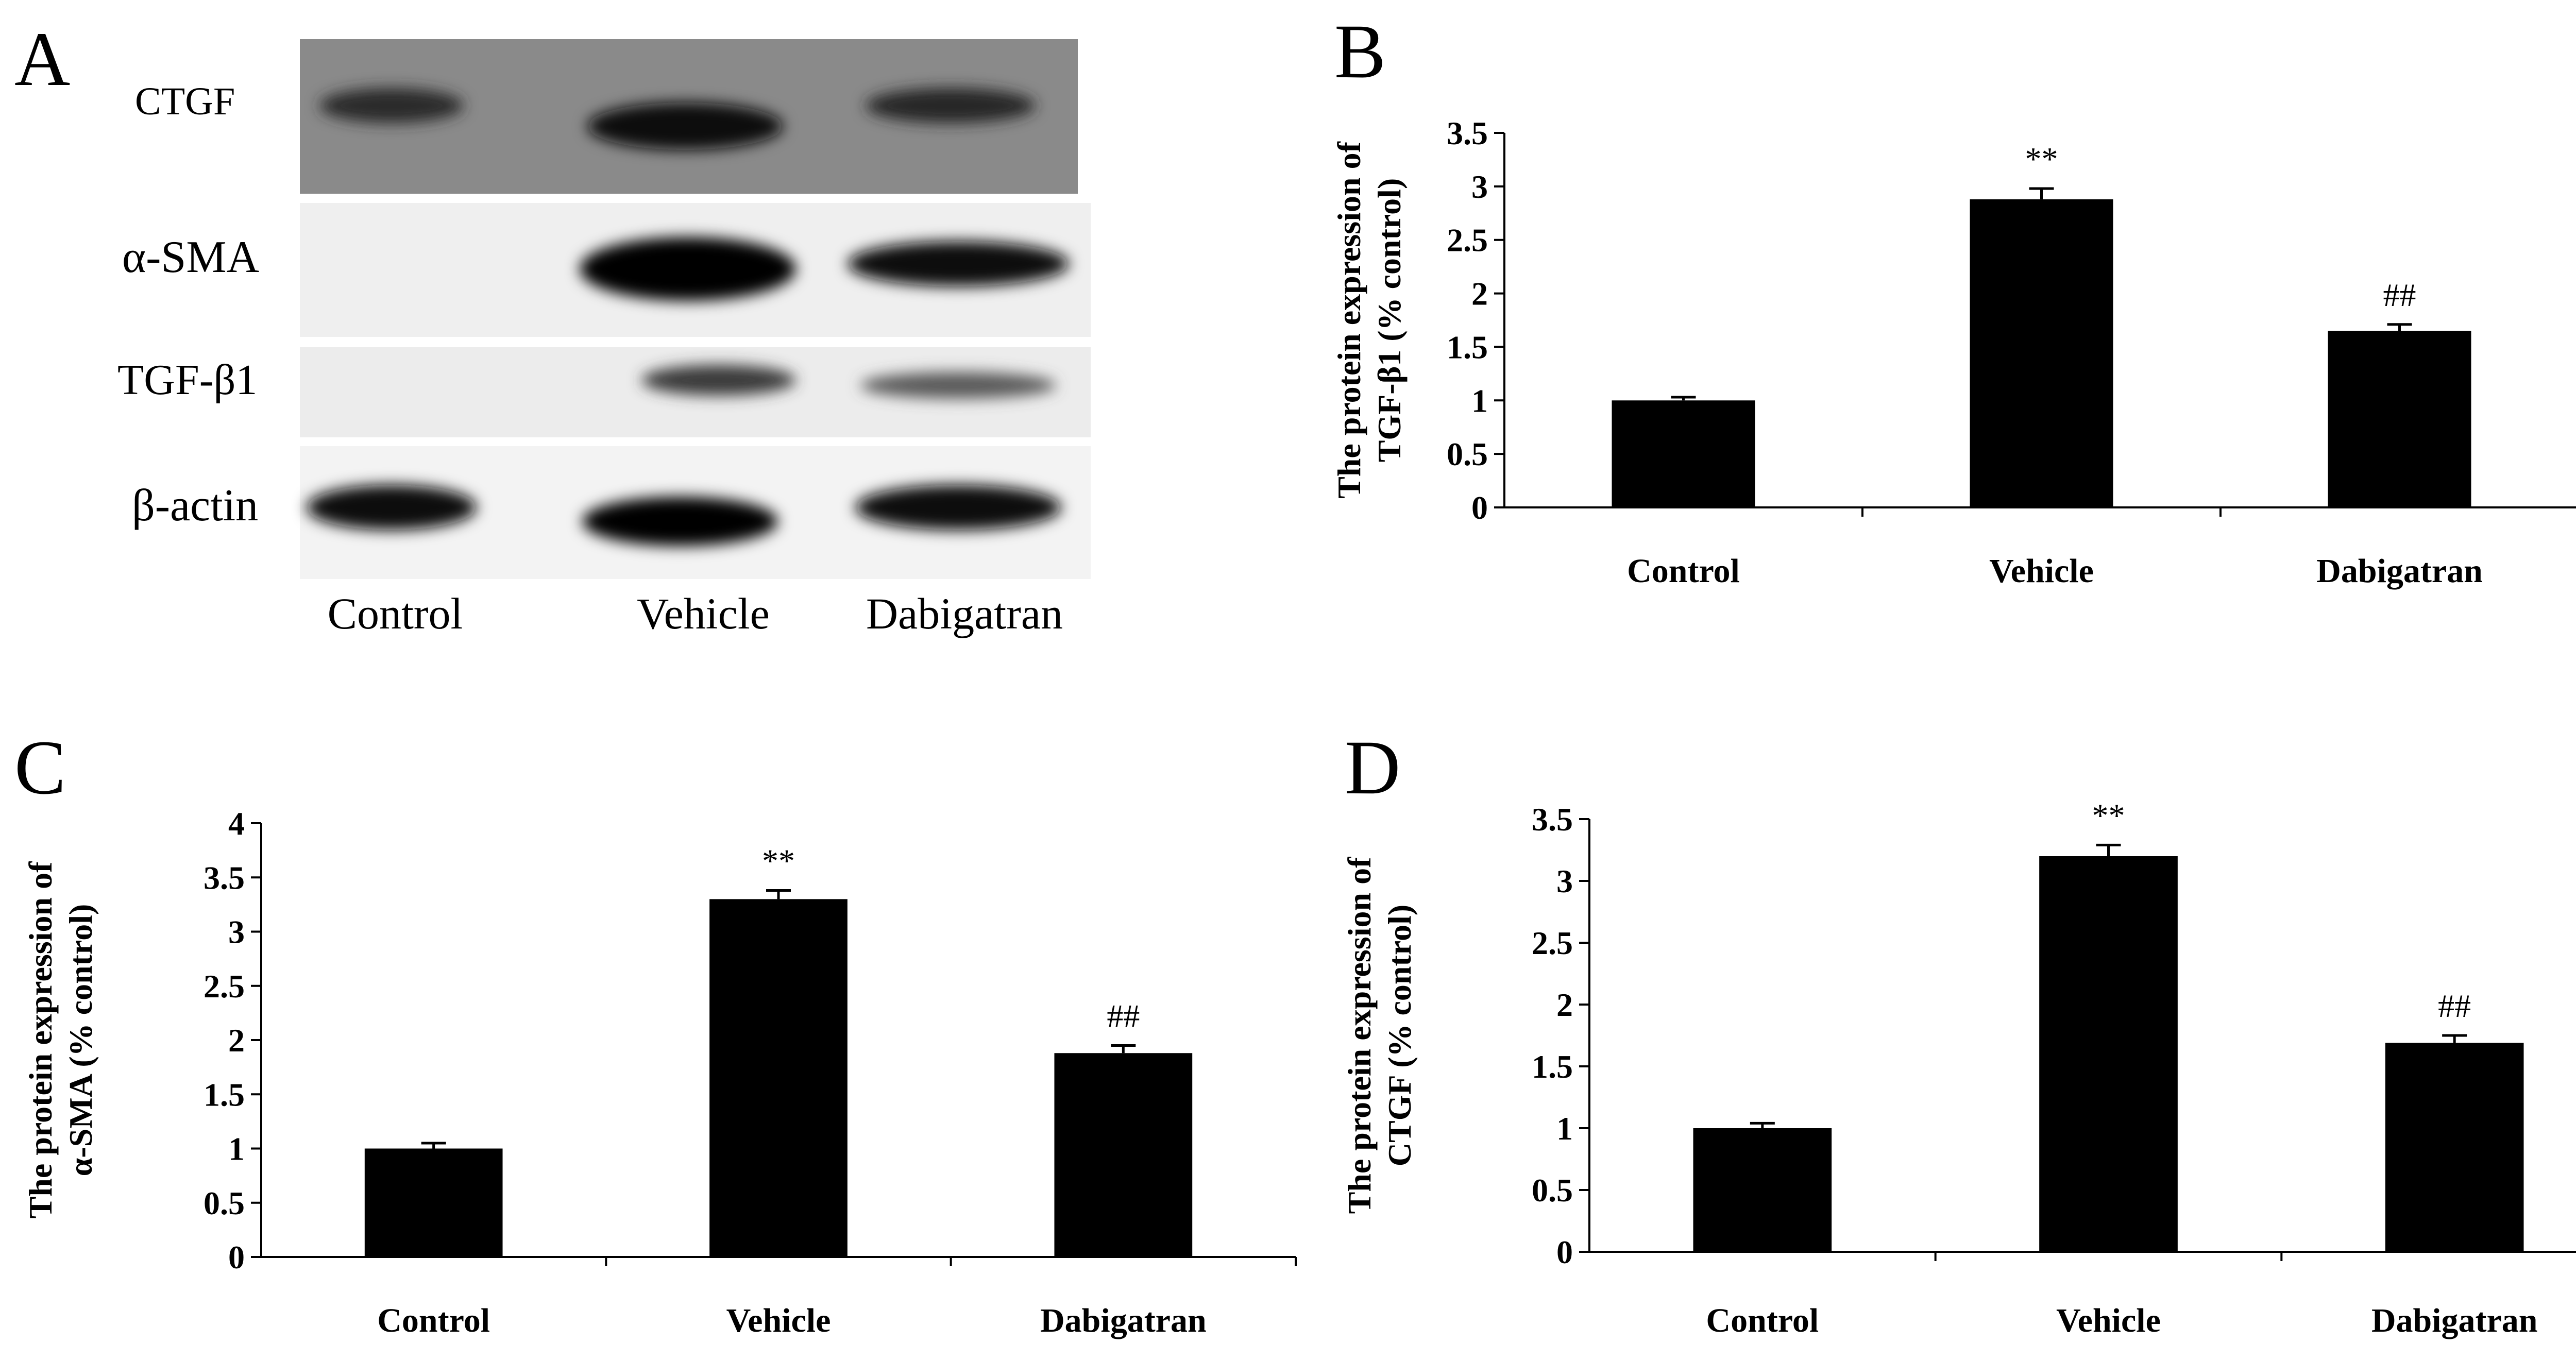 Image resolution: width=2576 pixels, height=1360 pixels. I want to click on blot-row-label-asma: α-SMA, so click(190, 257).